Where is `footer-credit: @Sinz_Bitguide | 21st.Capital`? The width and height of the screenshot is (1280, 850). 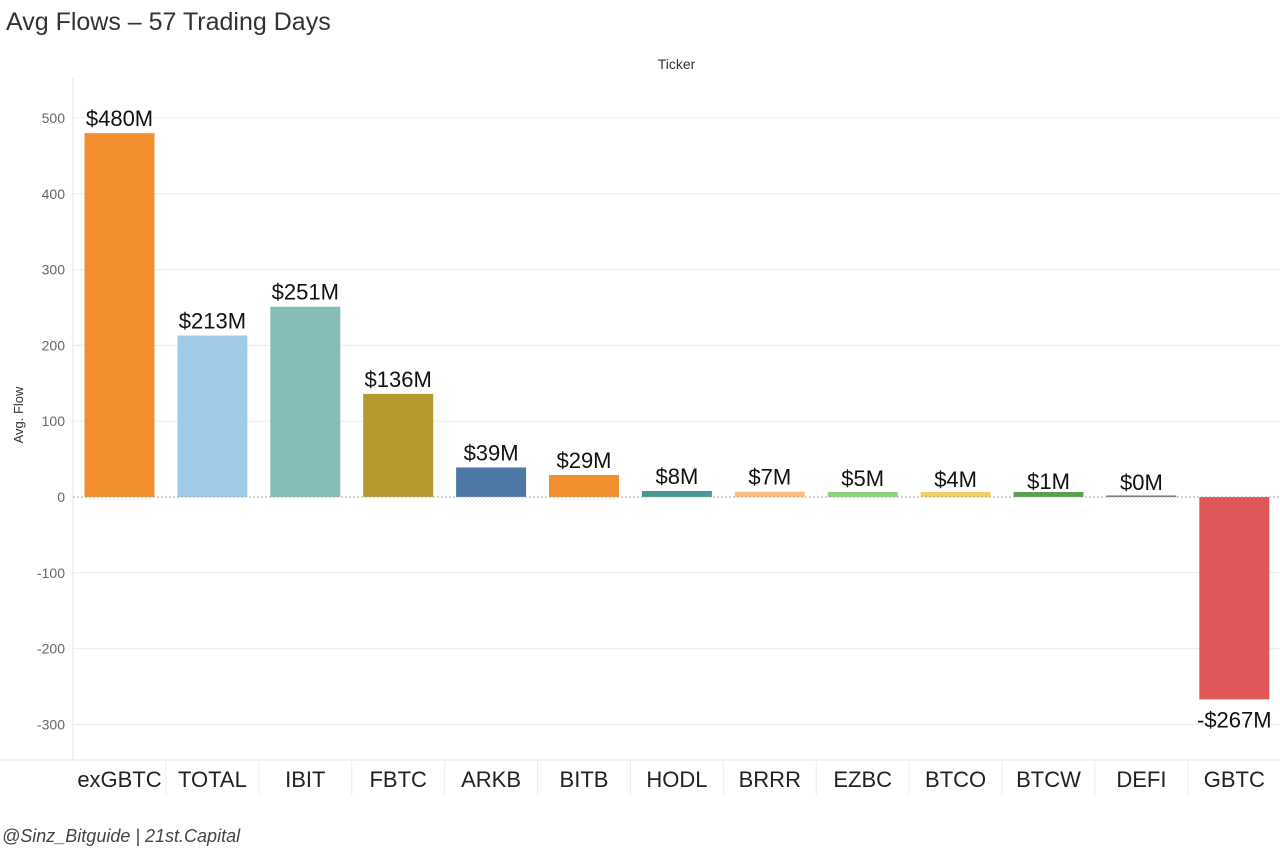
footer-credit: @Sinz_Bitguide | 21st.Capital is located at coordinates (121, 836).